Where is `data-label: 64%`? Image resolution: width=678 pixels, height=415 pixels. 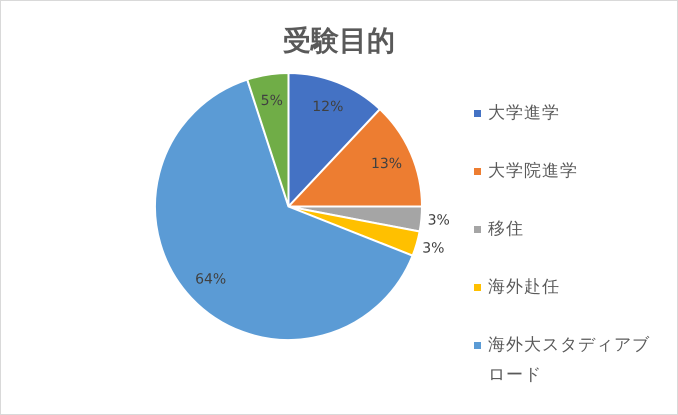
data-label: 64% is located at coordinates (210, 280).